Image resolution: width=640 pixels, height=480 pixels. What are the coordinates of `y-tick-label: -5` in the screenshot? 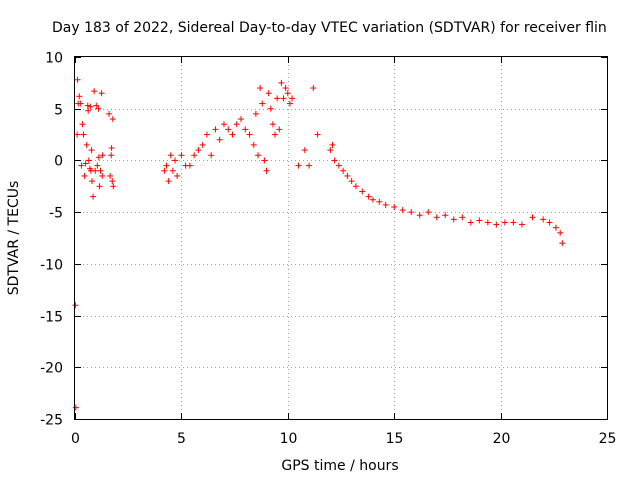 It's located at (56, 214).